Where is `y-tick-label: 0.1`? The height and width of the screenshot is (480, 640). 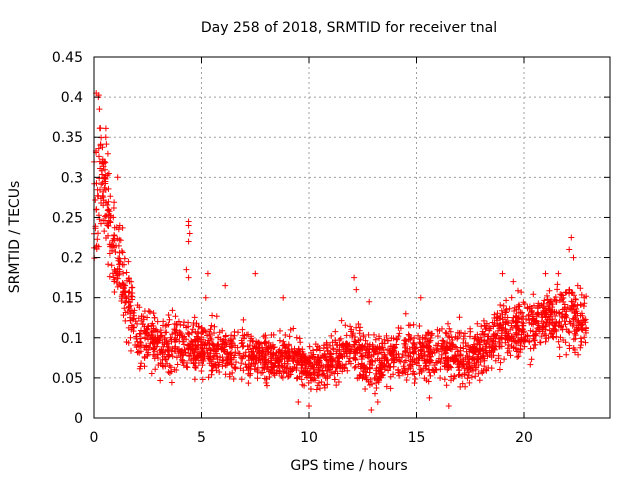 y-tick-label: 0.1 is located at coordinates (72, 339).